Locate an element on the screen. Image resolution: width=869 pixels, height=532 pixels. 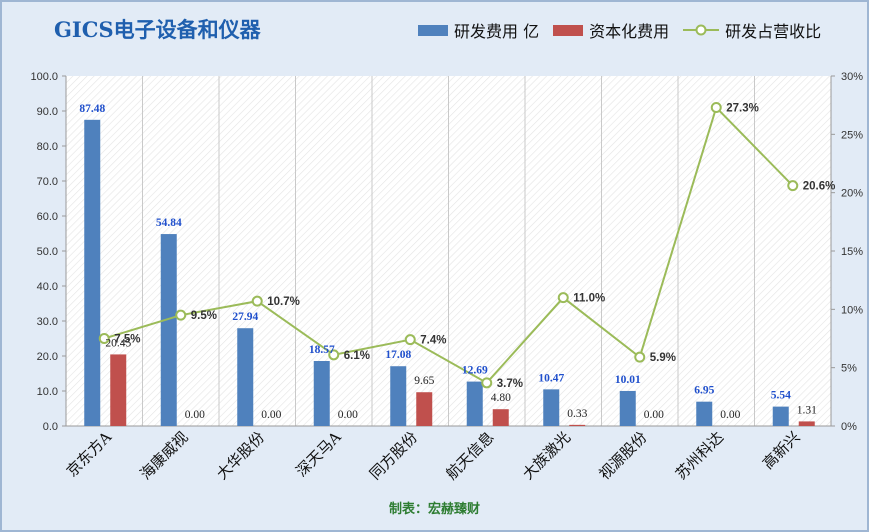
legend-item-rd: 研发费用 亿 is located at coordinates (478, 30).